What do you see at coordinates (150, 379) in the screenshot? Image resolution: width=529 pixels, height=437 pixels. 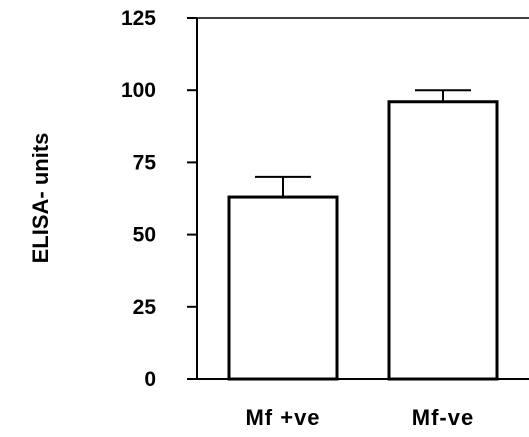 I see `y-tick-label: 0` at bounding box center [150, 379].